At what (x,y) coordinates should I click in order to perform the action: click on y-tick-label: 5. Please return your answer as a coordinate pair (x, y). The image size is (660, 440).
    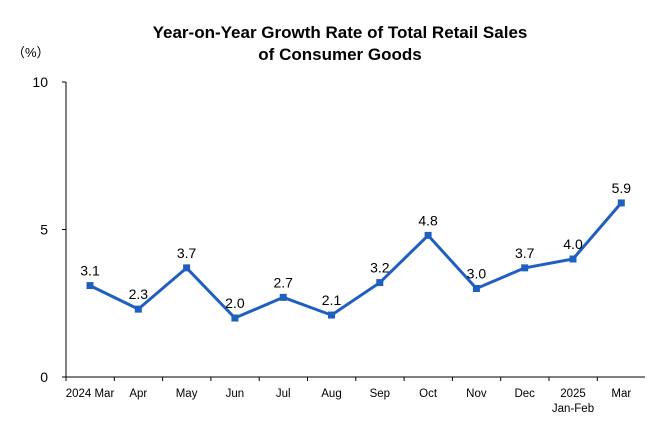
    Looking at the image, I should click on (44, 230).